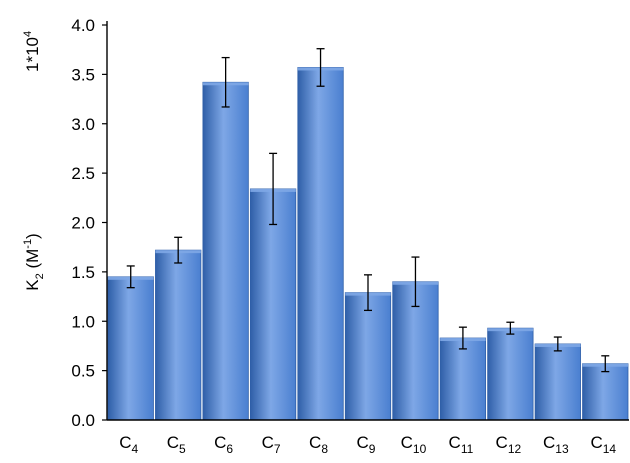 Image resolution: width=630 pixels, height=463 pixels. I want to click on x-tick-label: C8, so click(318, 444).